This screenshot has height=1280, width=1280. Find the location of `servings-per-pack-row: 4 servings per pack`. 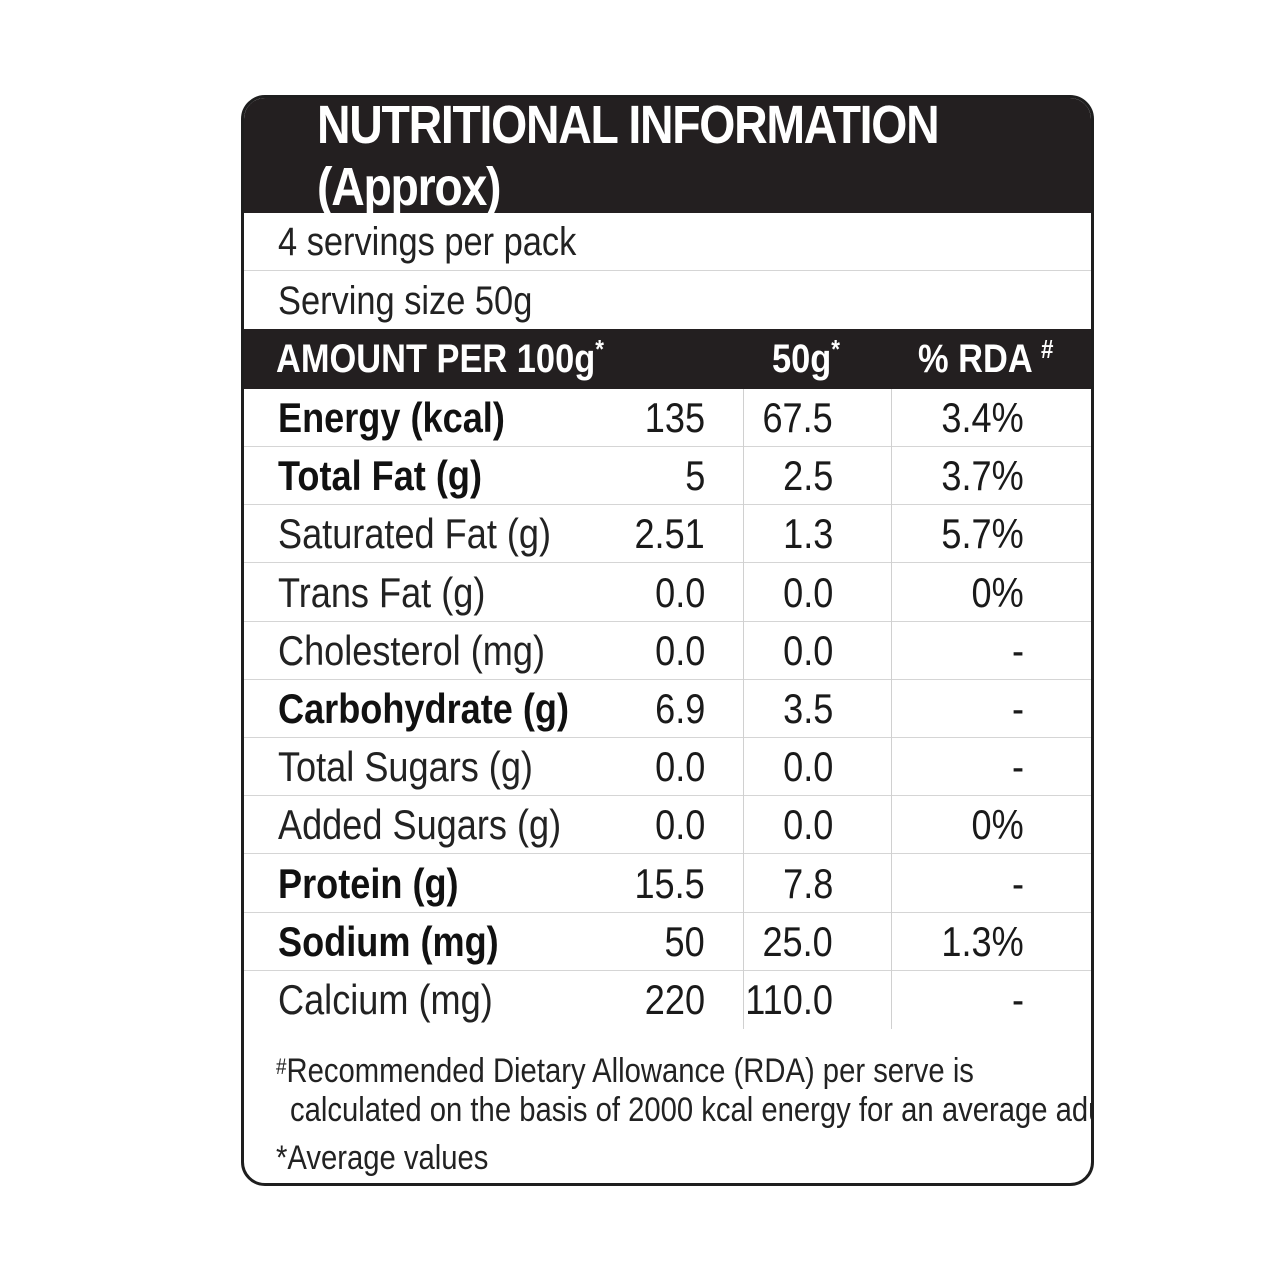

servings-per-pack-row: 4 servings per pack is located at coordinates (667, 242).